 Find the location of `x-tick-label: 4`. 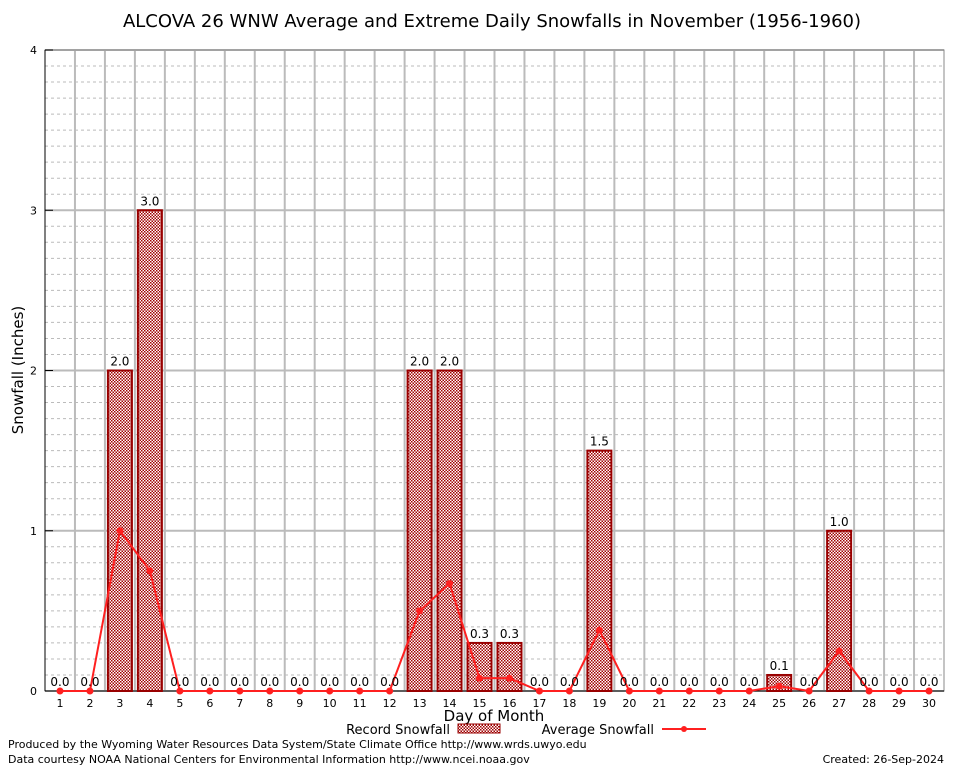

x-tick-label: 4 is located at coordinates (149, 703).